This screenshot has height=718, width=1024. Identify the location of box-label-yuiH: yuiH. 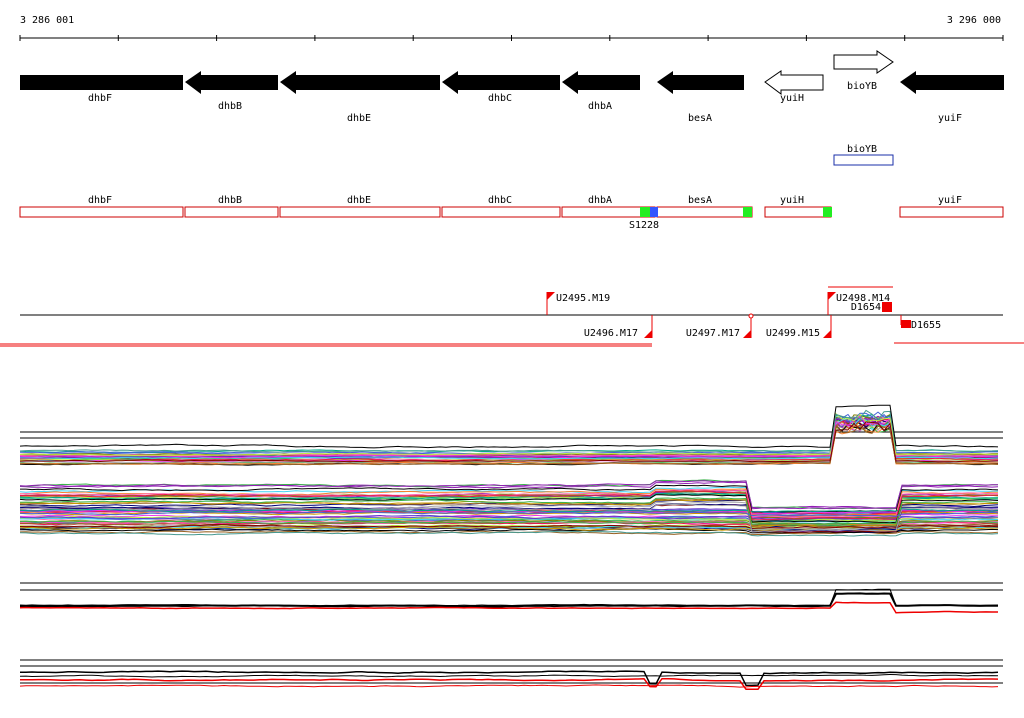
(792, 200).